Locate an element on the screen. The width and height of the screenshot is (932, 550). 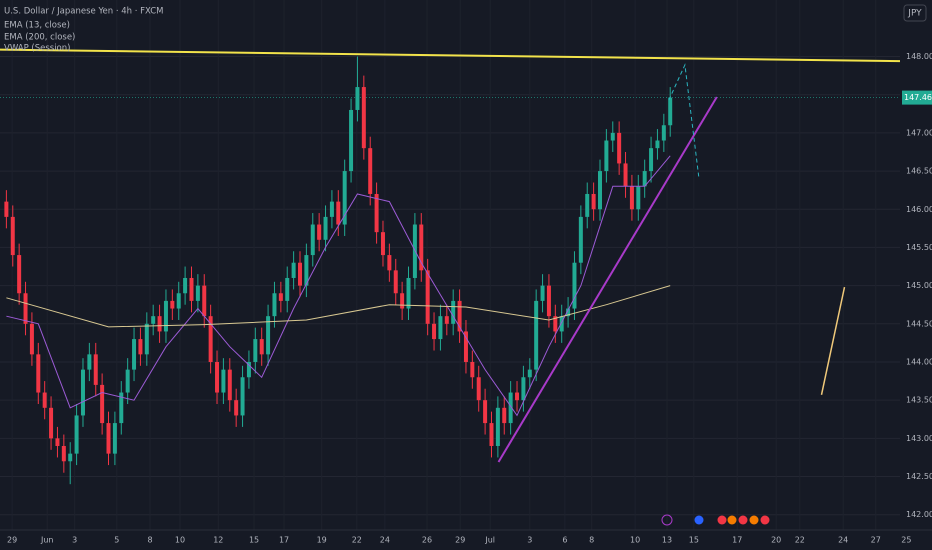
y-tick-label: 145.50 is located at coordinates (919, 247).